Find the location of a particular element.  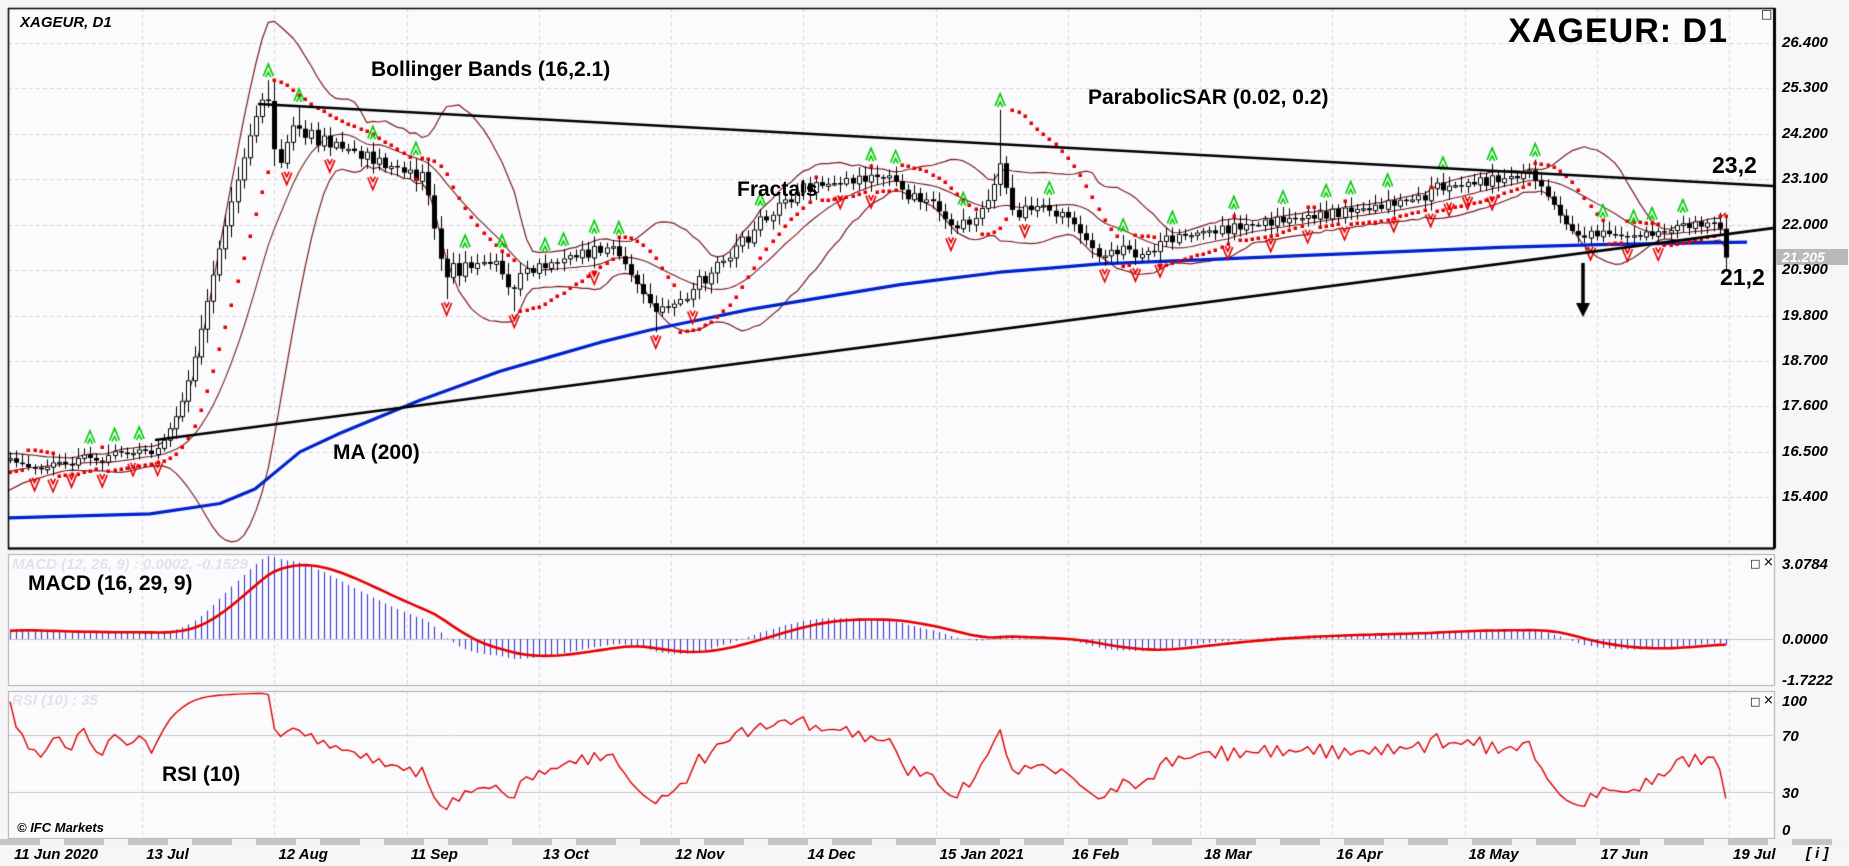

rsi-close-button: × is located at coordinates (1768, 700).